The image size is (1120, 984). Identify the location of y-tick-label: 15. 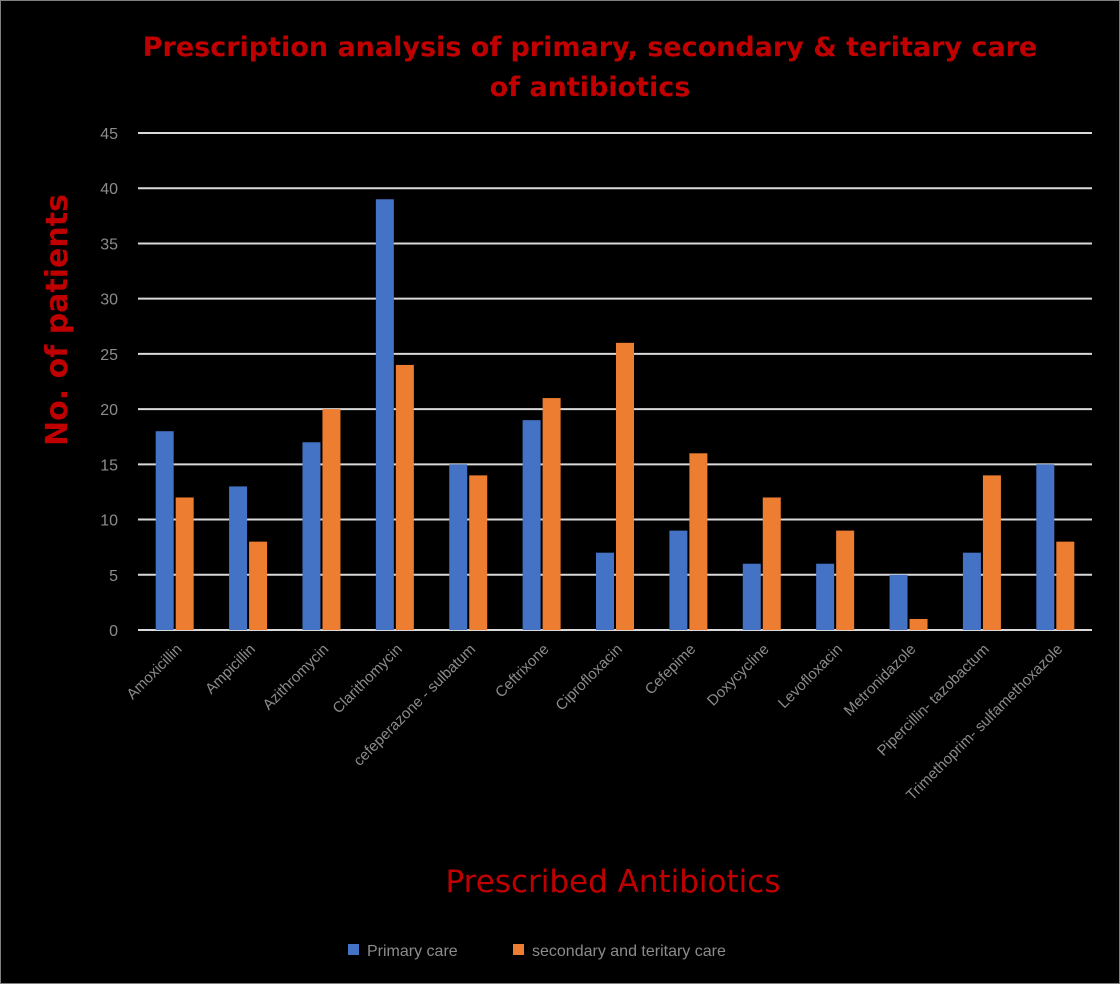
(109, 465).